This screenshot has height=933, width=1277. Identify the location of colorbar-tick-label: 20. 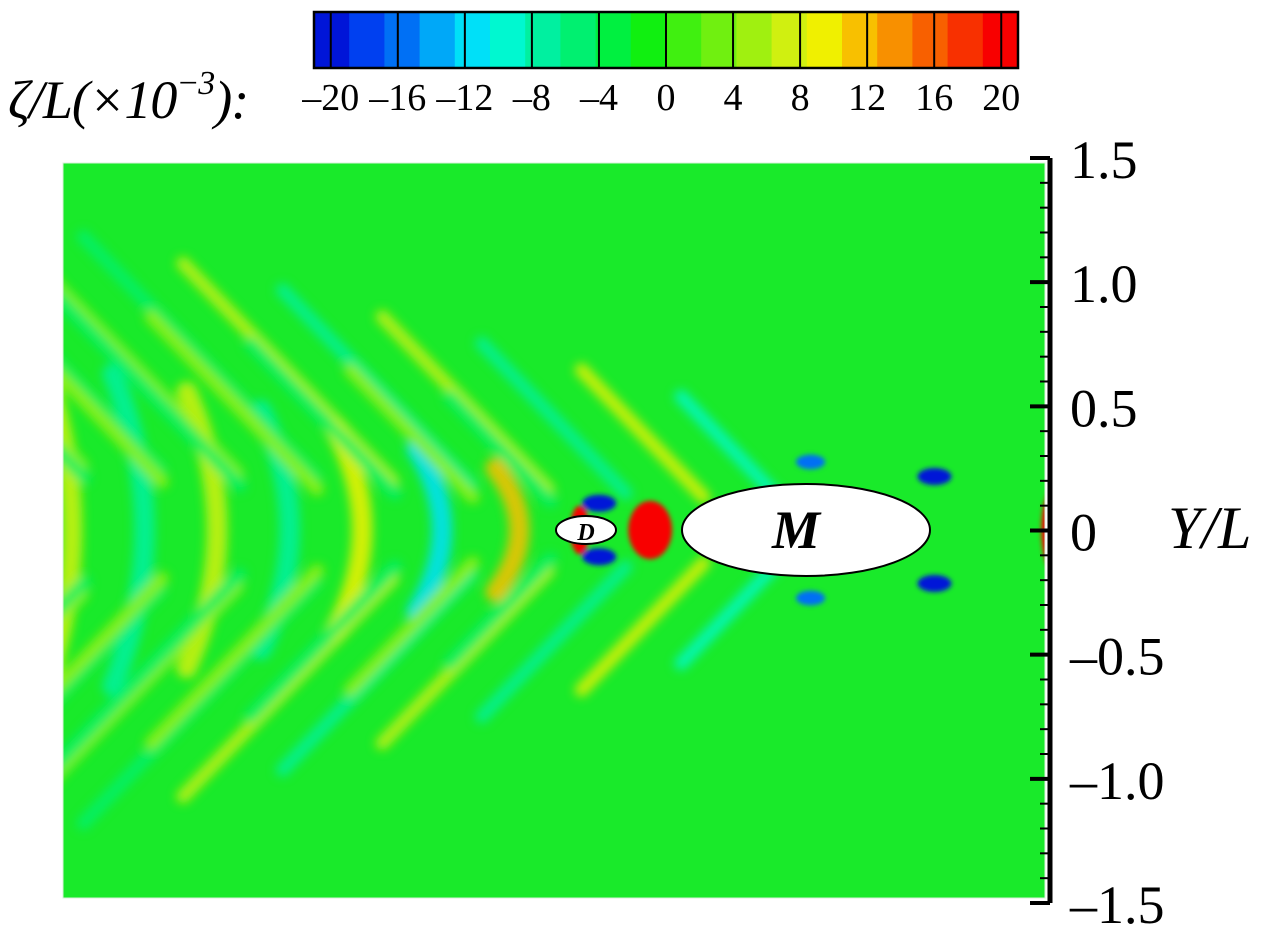
(1001, 98).